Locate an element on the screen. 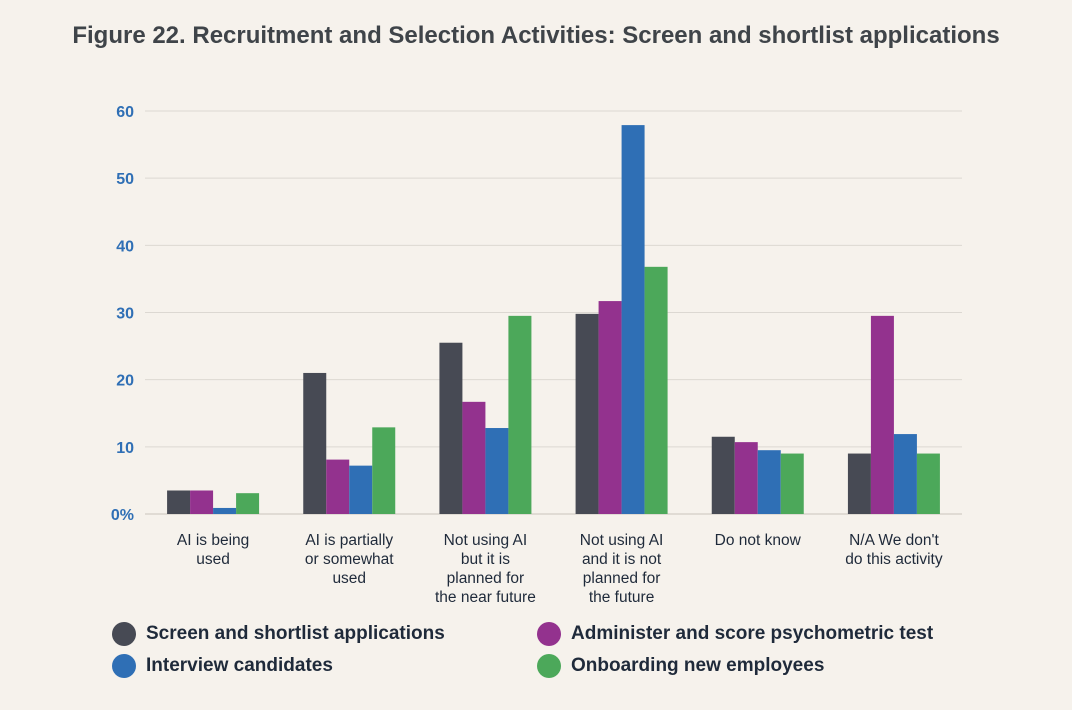 The width and height of the screenshot is (1072, 710). y-tick-label: 50 is located at coordinates (125, 179).